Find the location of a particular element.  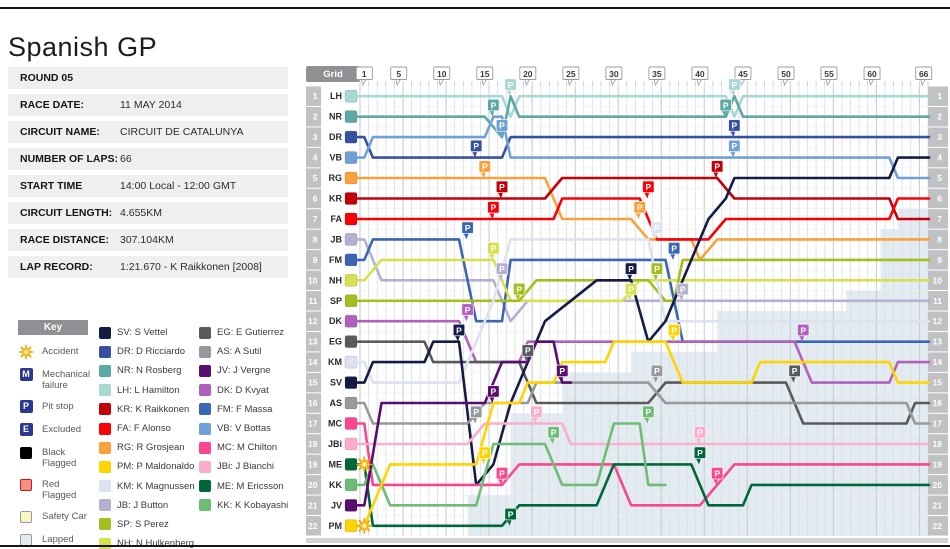

pit-marker-FA: P is located at coordinates (493, 210).